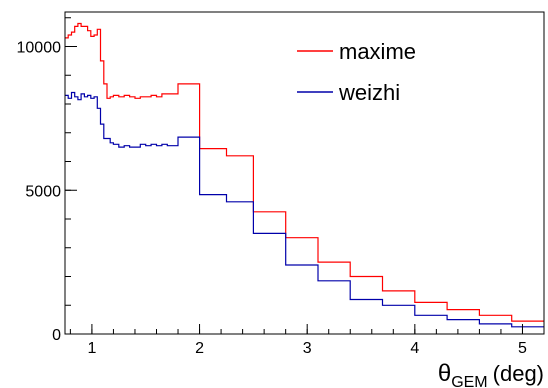 This screenshot has width=548, height=388. What do you see at coordinates (491, 374) in the screenshot?
I see `x-axis-title: θGEM (deg)` at bounding box center [491, 374].